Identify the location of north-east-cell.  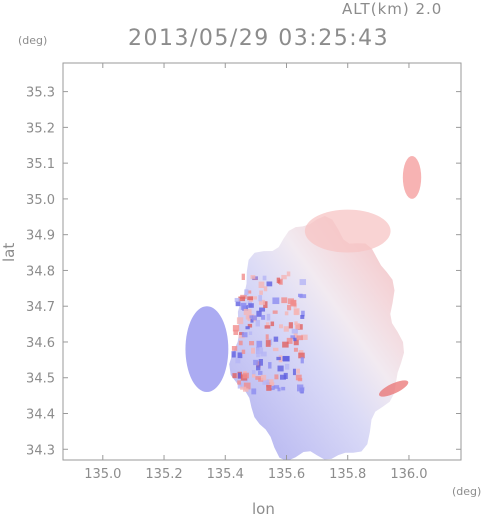
(412, 177).